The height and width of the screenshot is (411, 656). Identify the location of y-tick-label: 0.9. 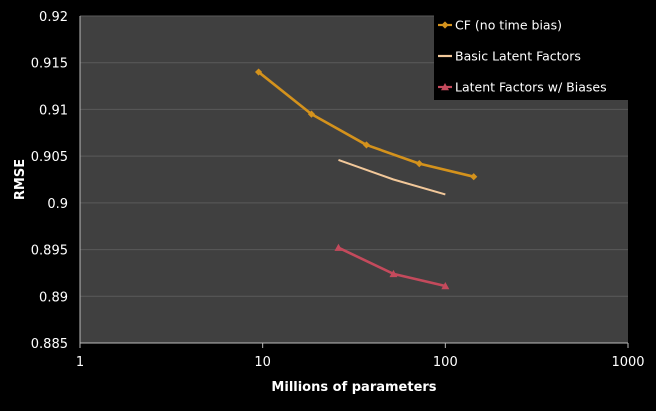
(57, 204).